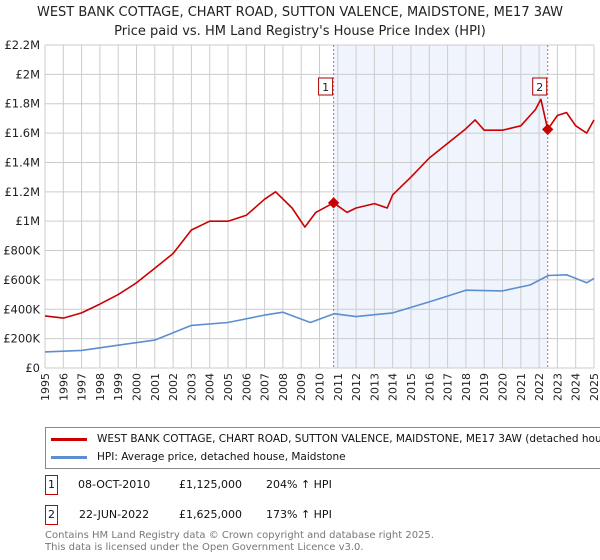 This screenshot has height=560, width=600. Describe the element at coordinates (503, 387) in the screenshot. I see `x-tick-label: 2020` at that location.